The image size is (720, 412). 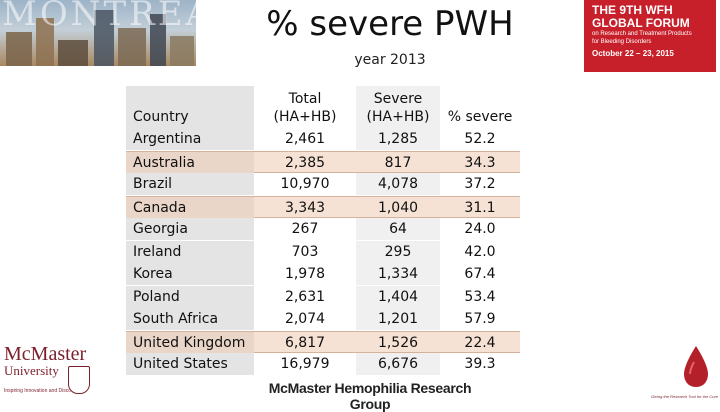 I want to click on wfh-line3a: on Research and Treatment Products, so click(x=642, y=34).